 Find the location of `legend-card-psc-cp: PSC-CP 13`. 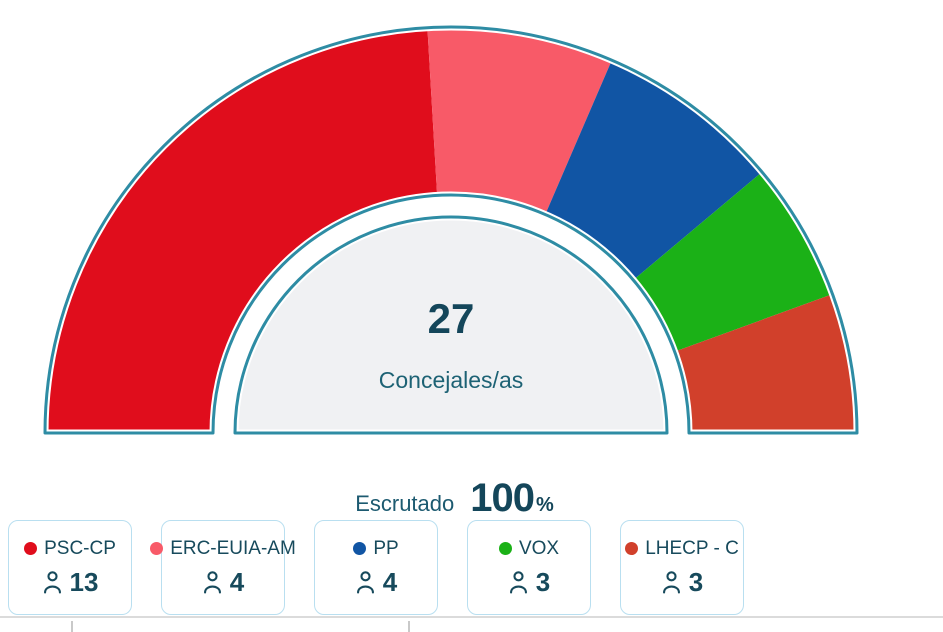

legend-card-psc-cp: PSC-CP 13 is located at coordinates (70, 567).